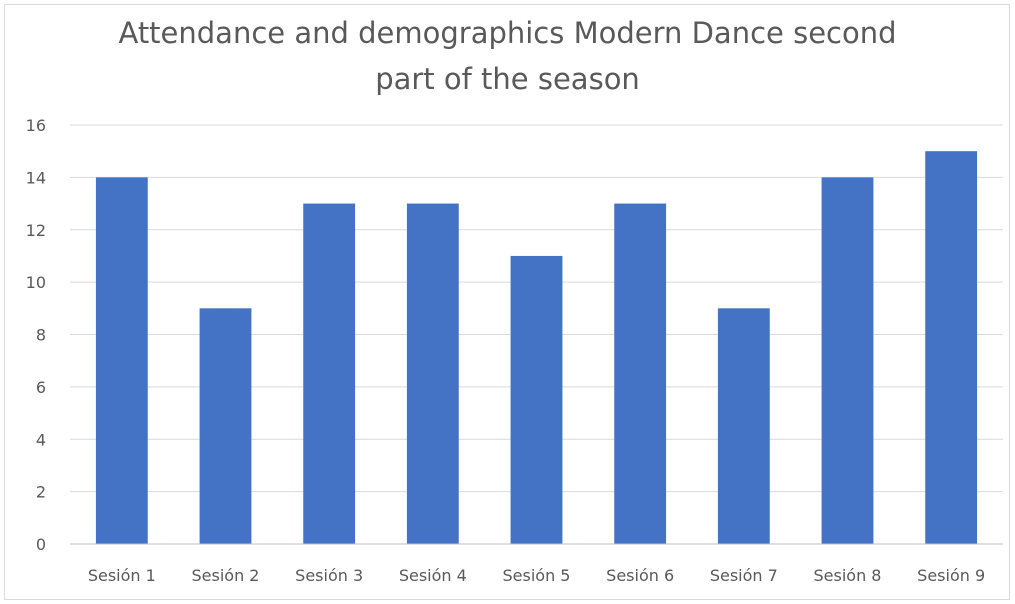 This screenshot has width=1015, height=604. What do you see at coordinates (951, 575) in the screenshot?
I see `x-tick-label: Sesión 9` at bounding box center [951, 575].